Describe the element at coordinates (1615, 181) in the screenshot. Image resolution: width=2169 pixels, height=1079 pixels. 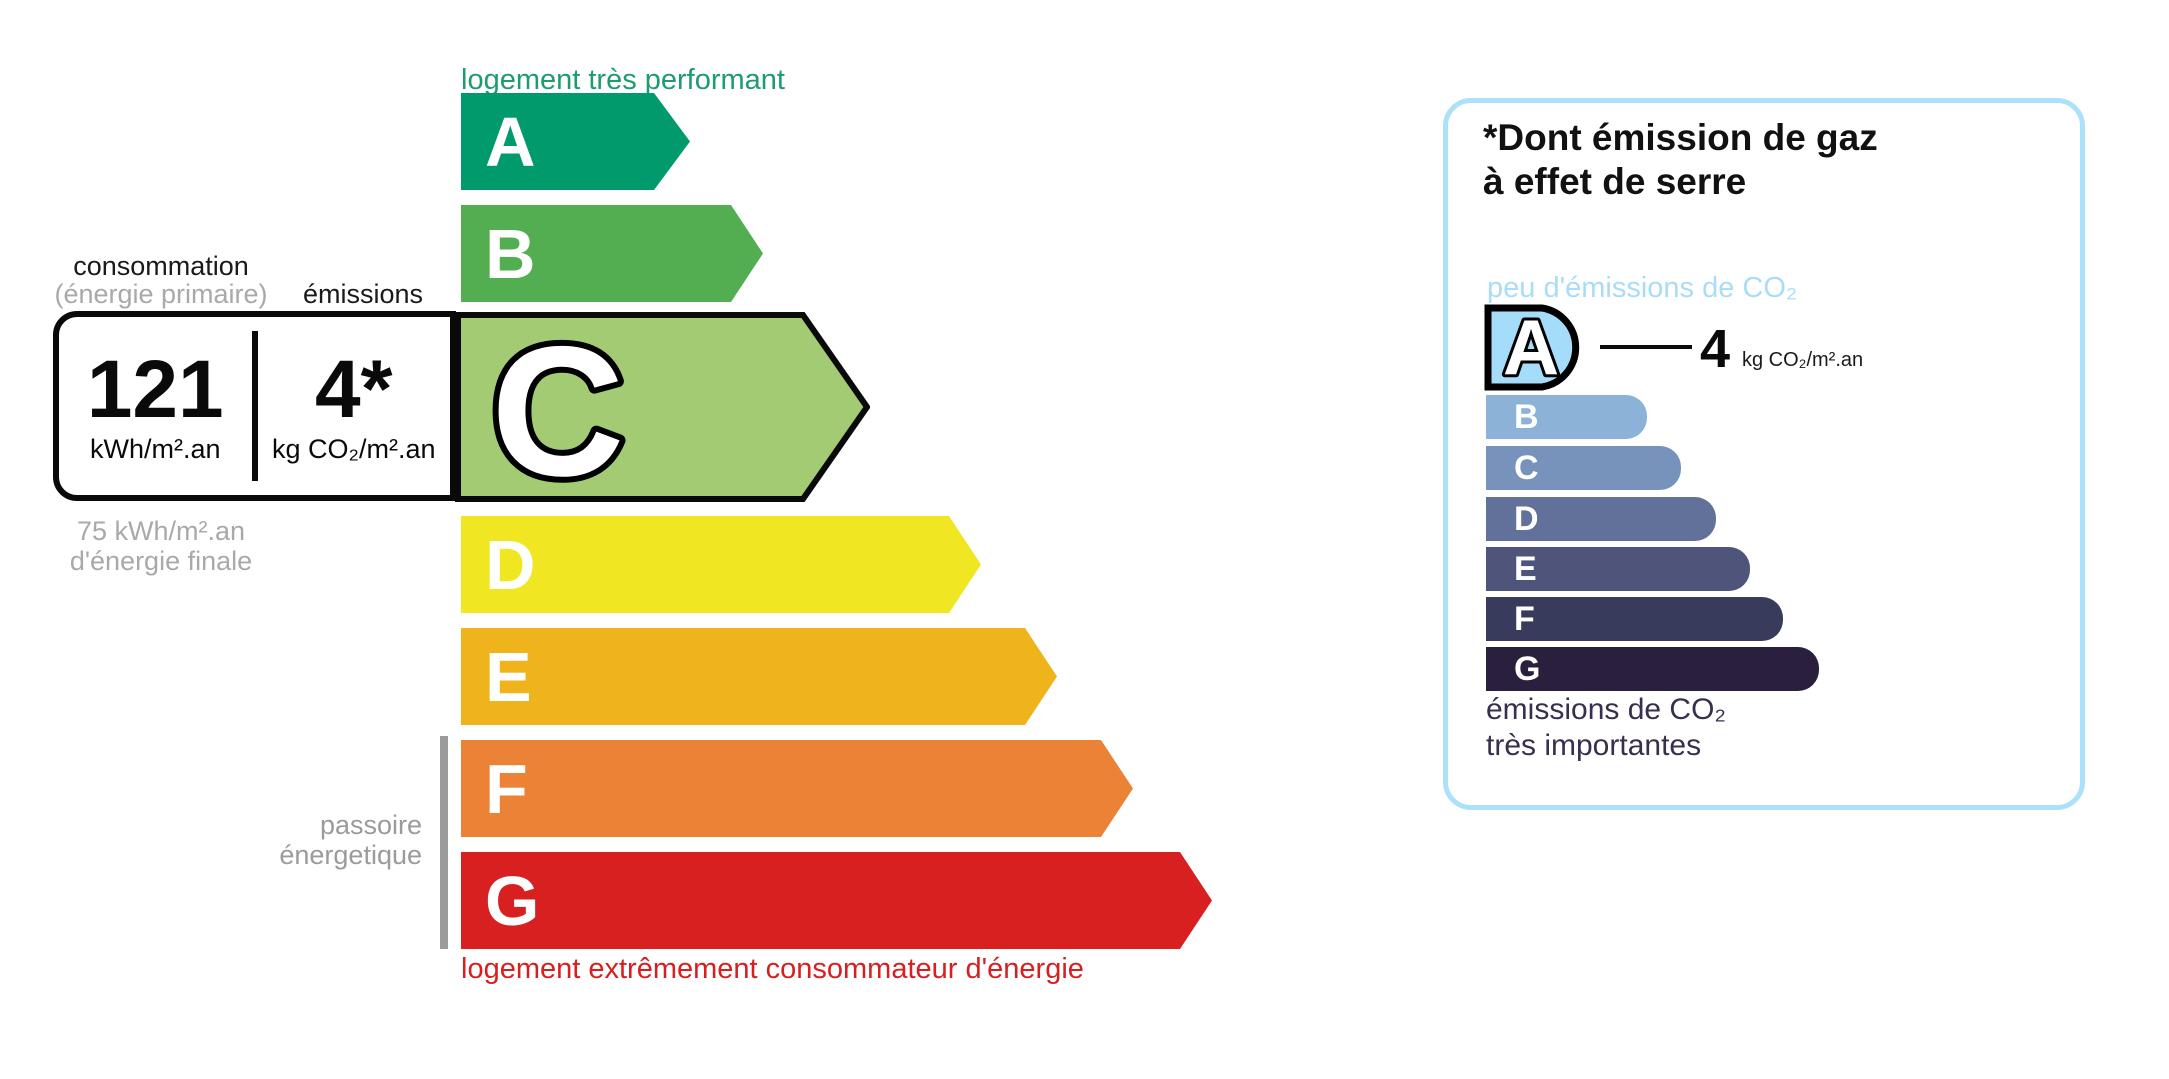
I see `co2-title-line2: à effet de serre` at that location.